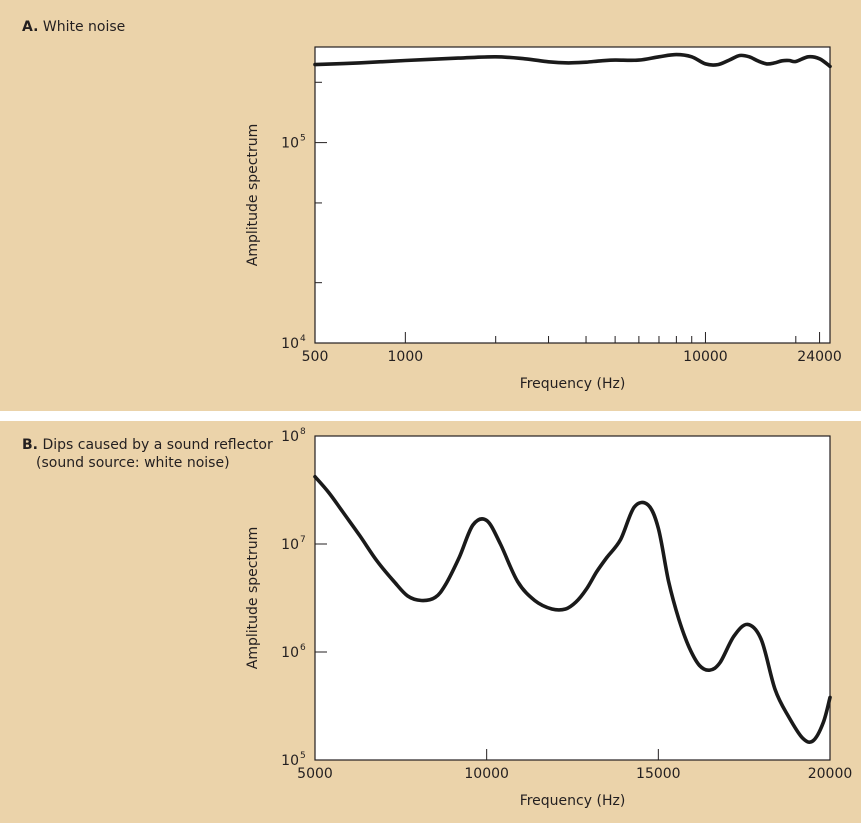 The height and width of the screenshot is (823, 861). What do you see at coordinates (303, 339) in the screenshot?
I see `chart-a-y-tick-exponent: 4` at bounding box center [303, 339].